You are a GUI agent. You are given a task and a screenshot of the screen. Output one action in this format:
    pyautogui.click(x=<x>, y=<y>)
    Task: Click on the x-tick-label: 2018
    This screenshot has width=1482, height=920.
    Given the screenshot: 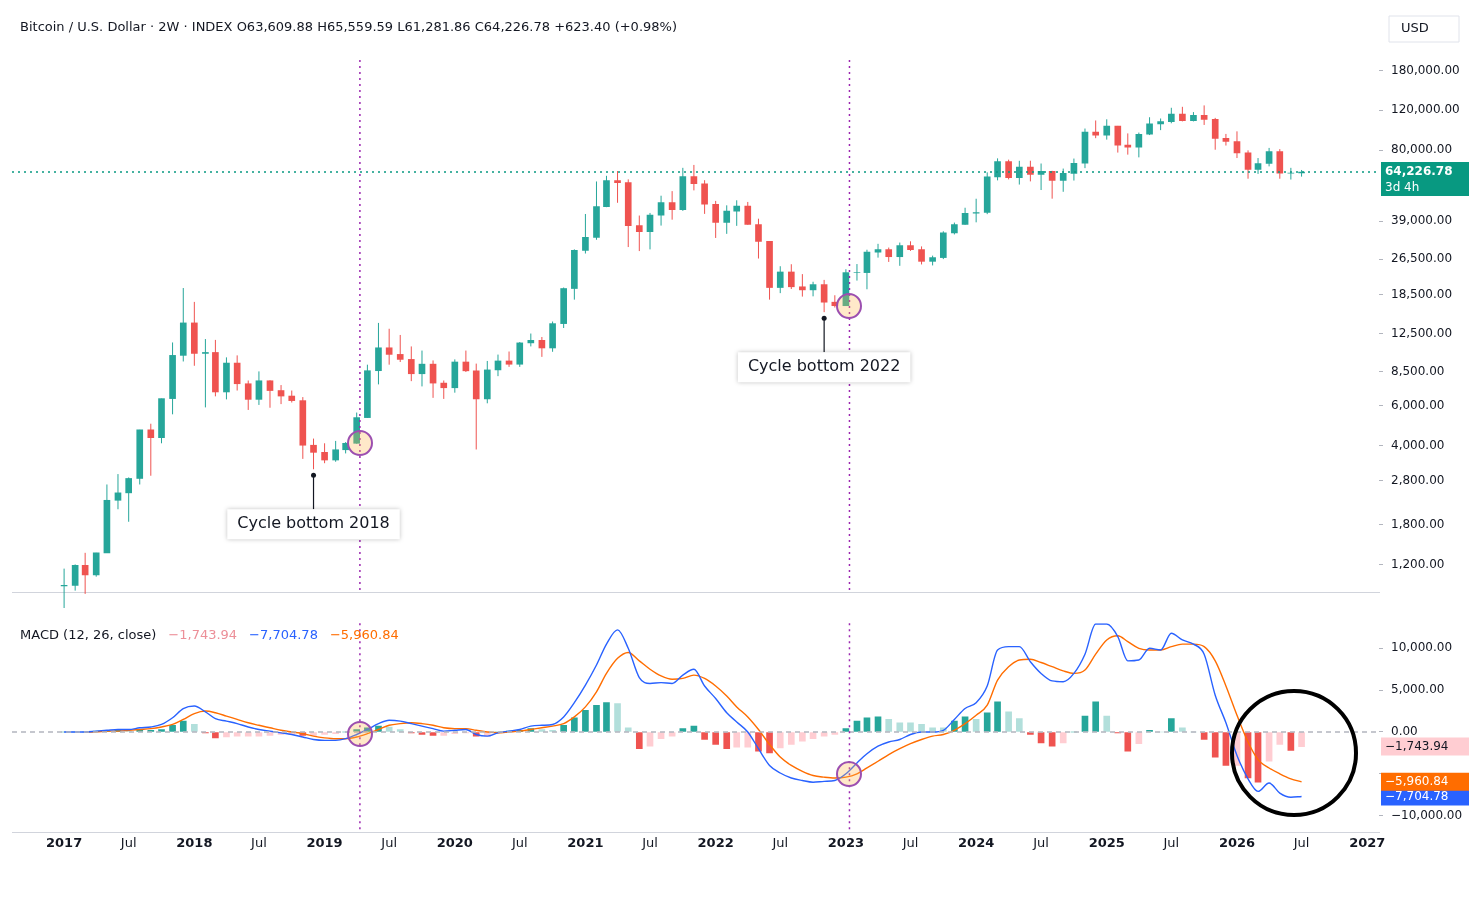 What is the action you would take?
    pyautogui.click(x=194, y=842)
    